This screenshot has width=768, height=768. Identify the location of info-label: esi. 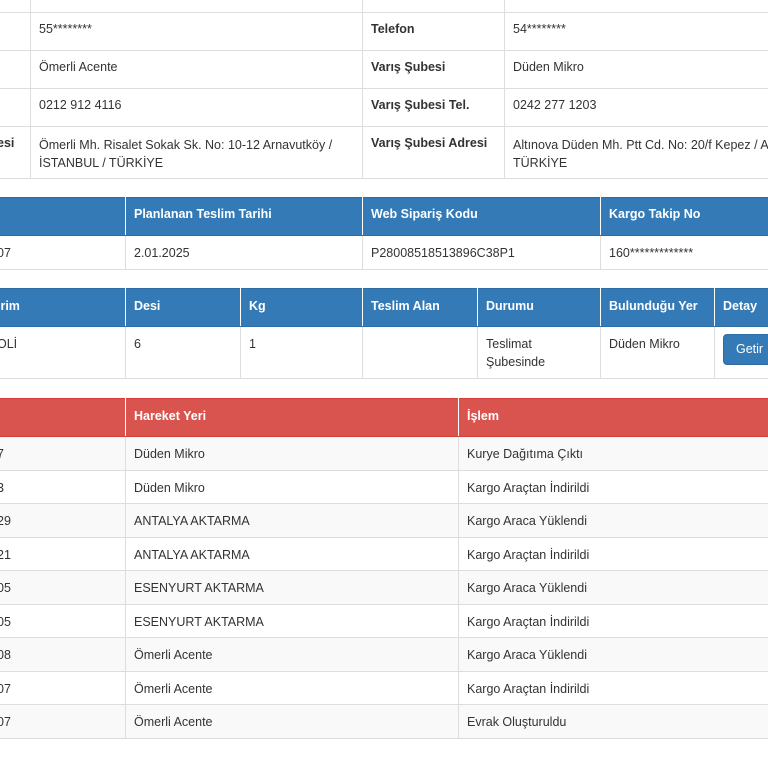
(15, 152).